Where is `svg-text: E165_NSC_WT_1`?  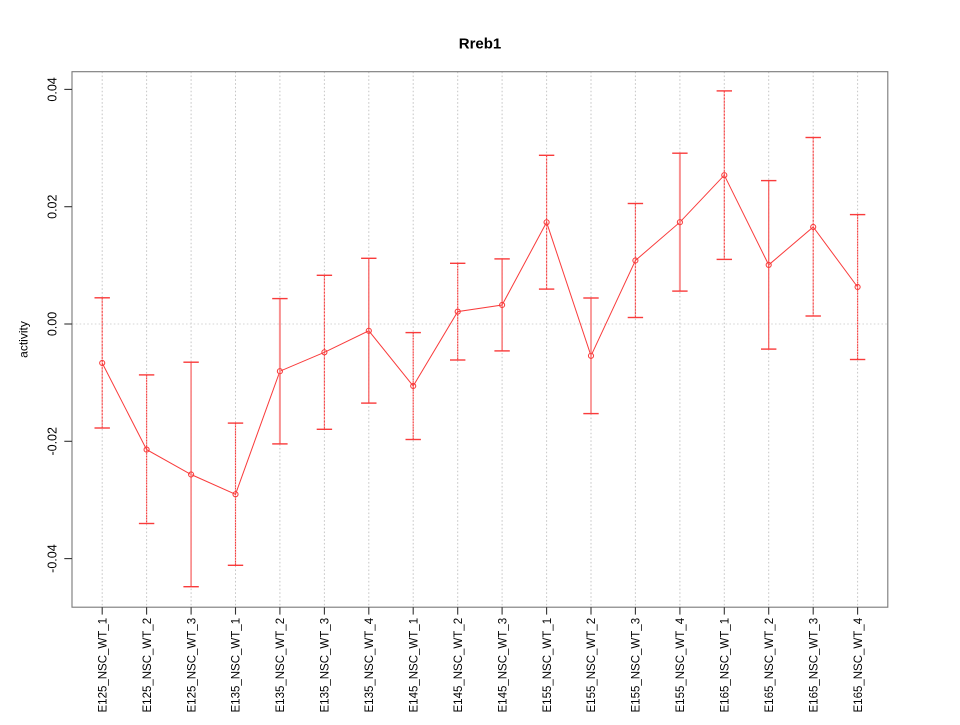
svg-text: E165_NSC_WT_1 is located at coordinates (726, 665).